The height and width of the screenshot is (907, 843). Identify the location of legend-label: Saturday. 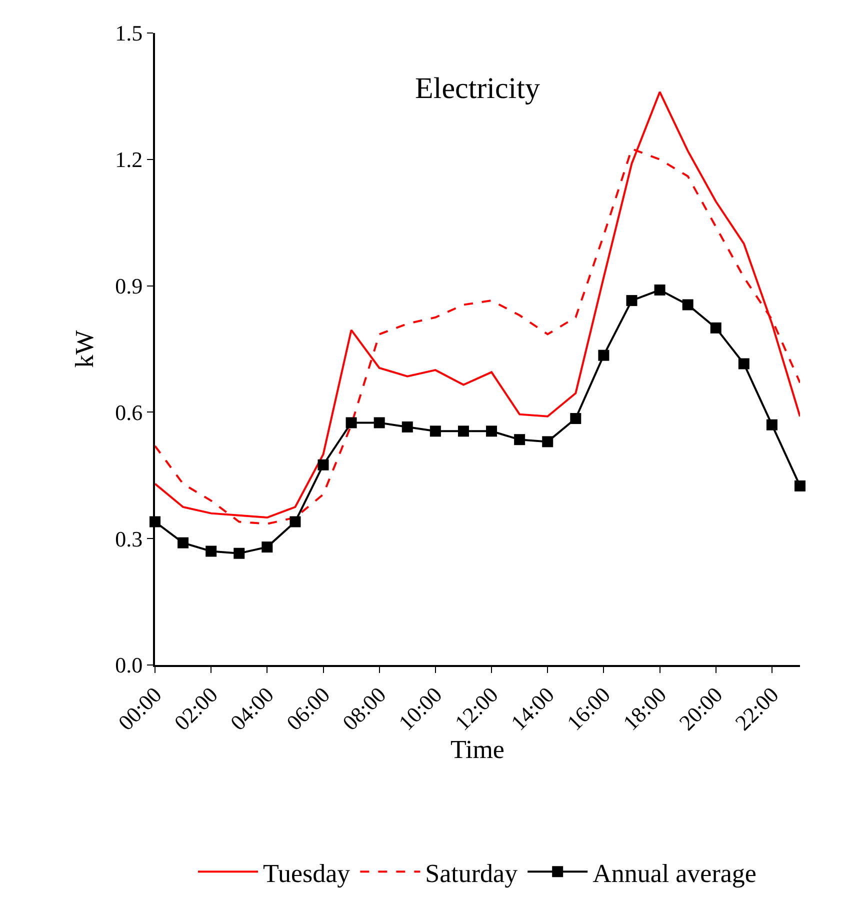
(471, 873).